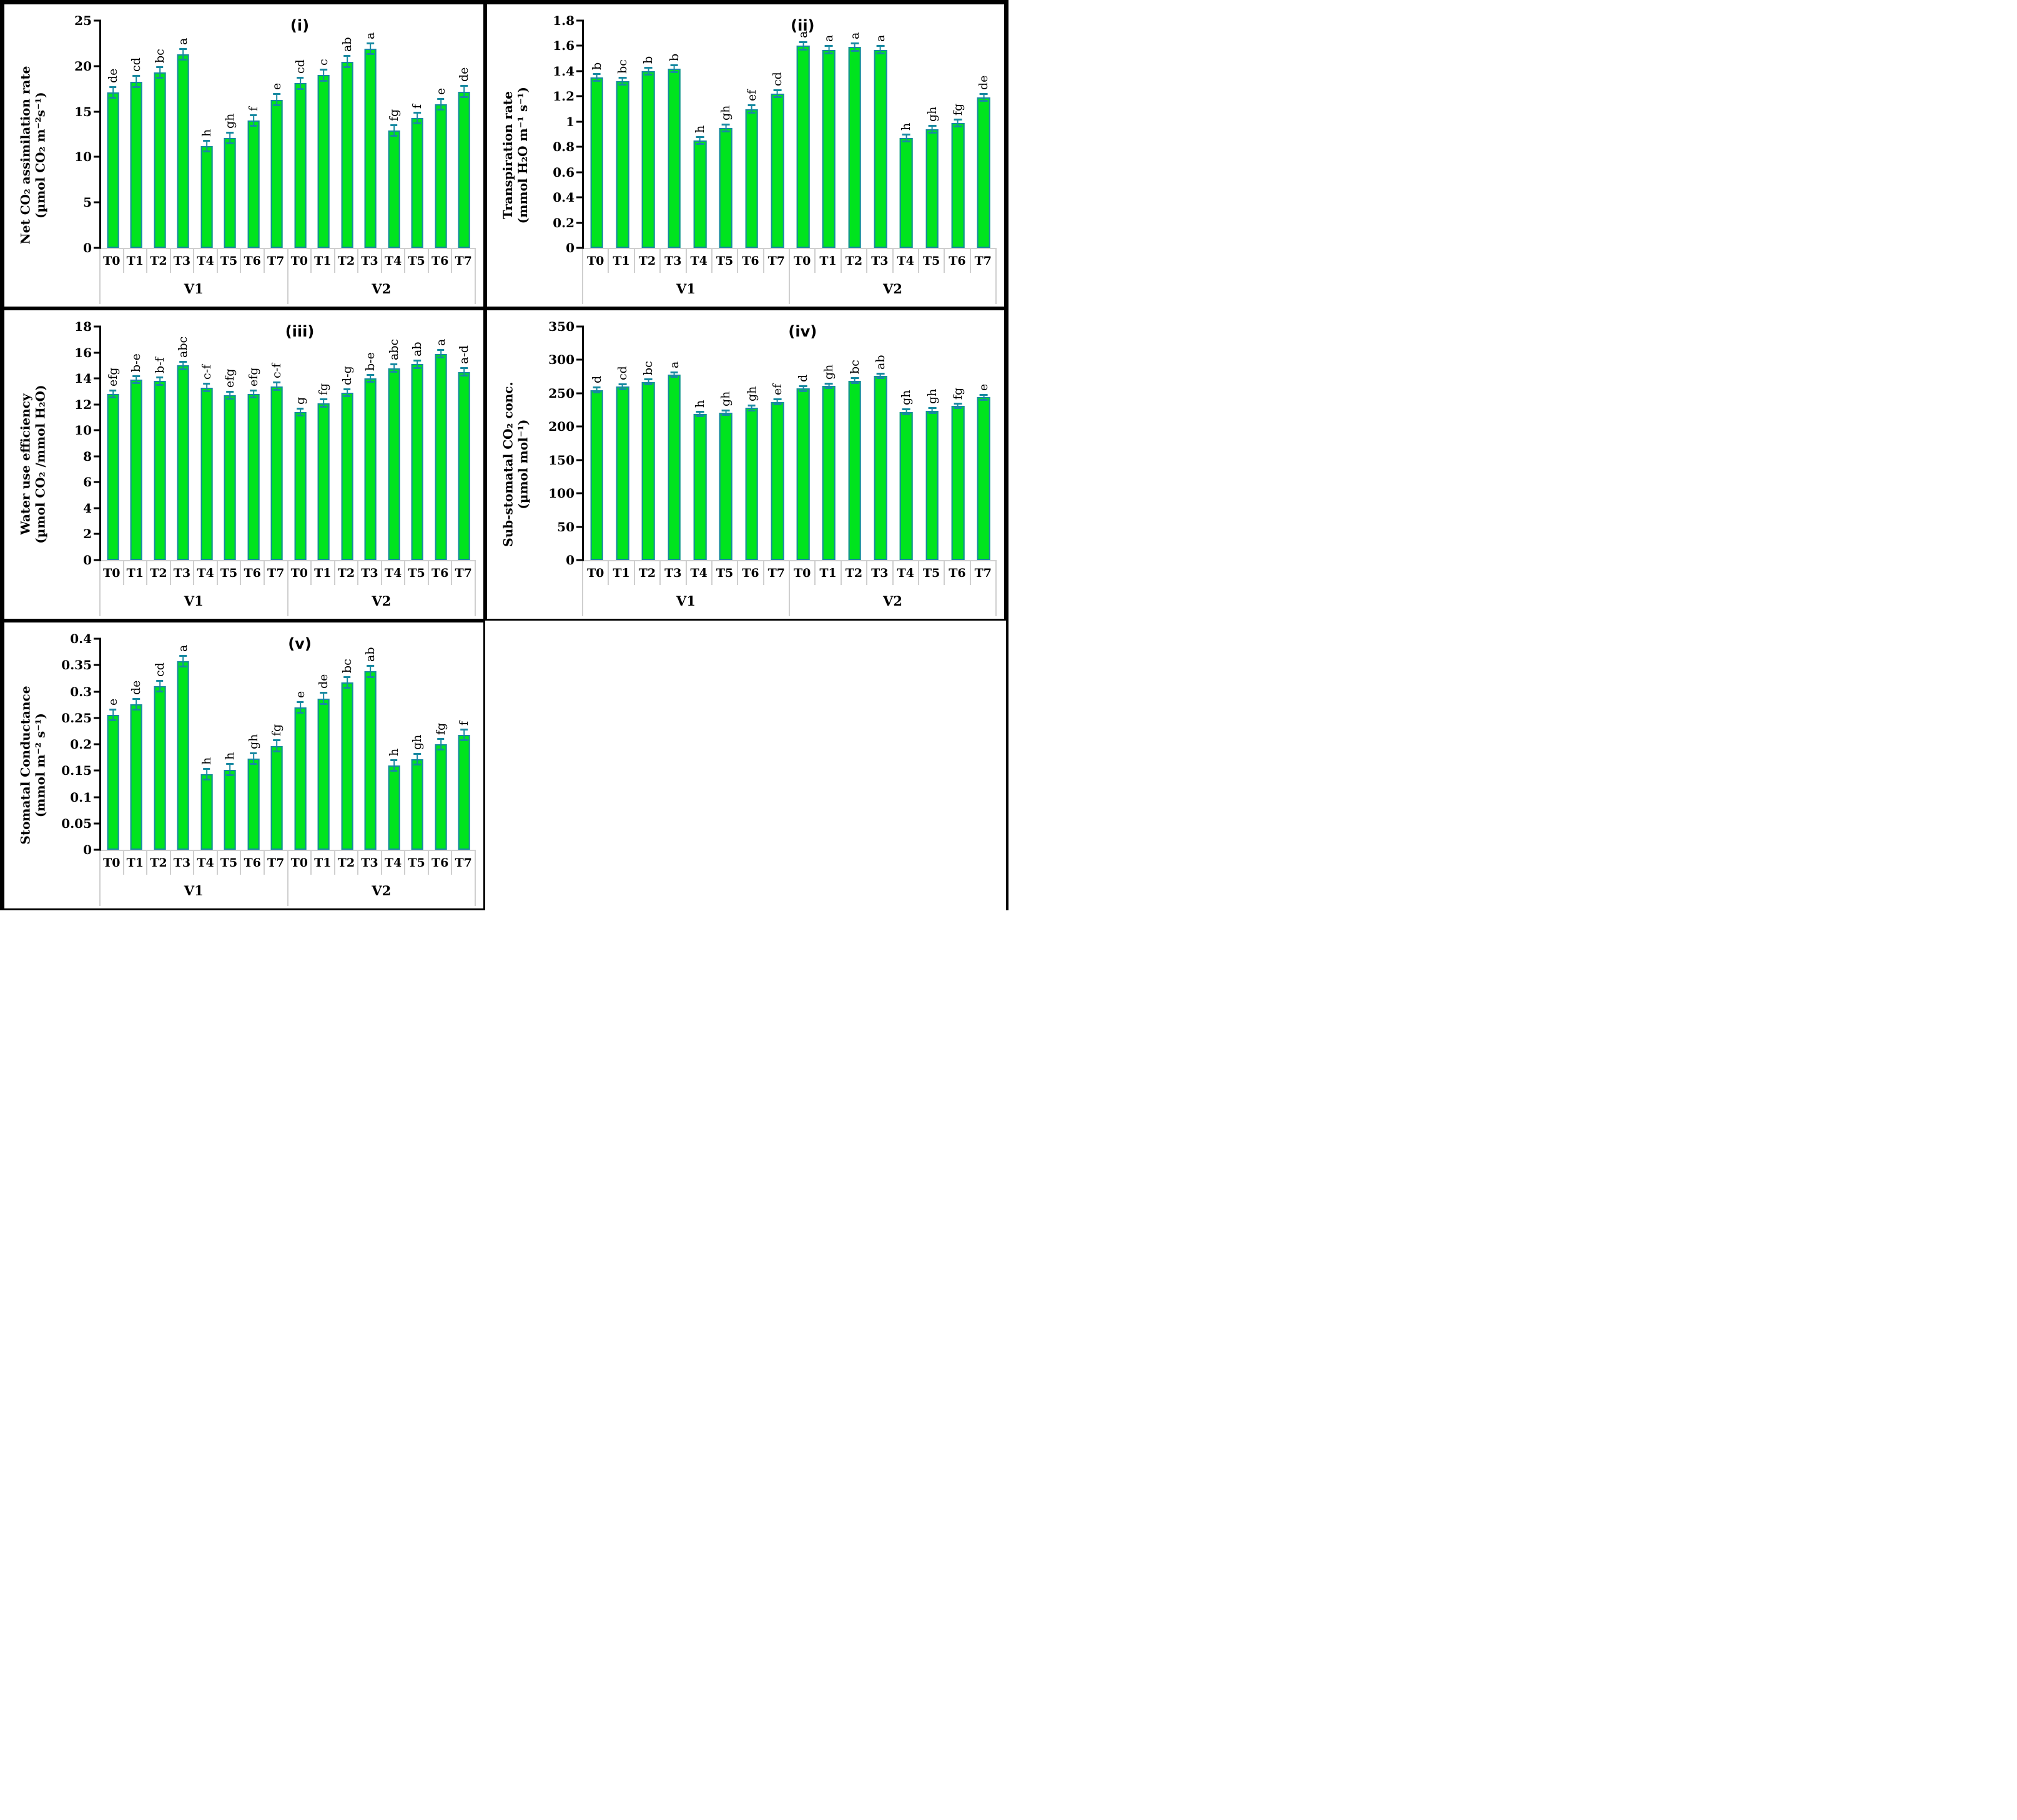 This screenshot has height=1820, width=2017. What do you see at coordinates (786, 442) in the screenshot?
I see `plot-area: (iv) d cd bc a h gh gh ef d gh bc ab gh gh fg e` at bounding box center [786, 442].